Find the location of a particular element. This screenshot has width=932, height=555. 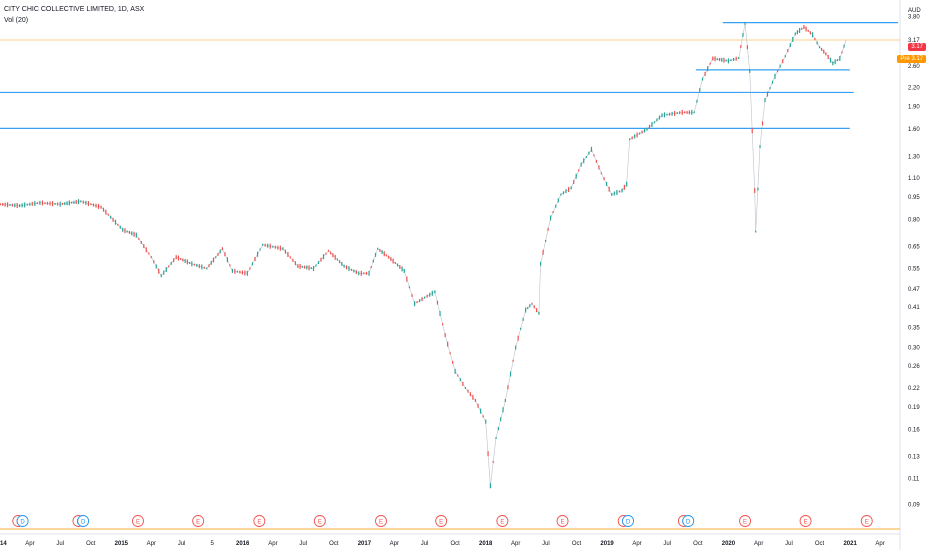

y-tick-label: 0.41 is located at coordinates (914, 308).